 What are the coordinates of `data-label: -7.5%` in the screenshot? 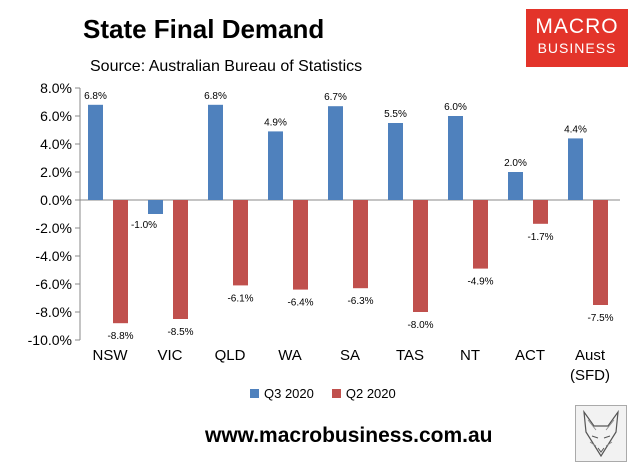 It's located at (600, 318).